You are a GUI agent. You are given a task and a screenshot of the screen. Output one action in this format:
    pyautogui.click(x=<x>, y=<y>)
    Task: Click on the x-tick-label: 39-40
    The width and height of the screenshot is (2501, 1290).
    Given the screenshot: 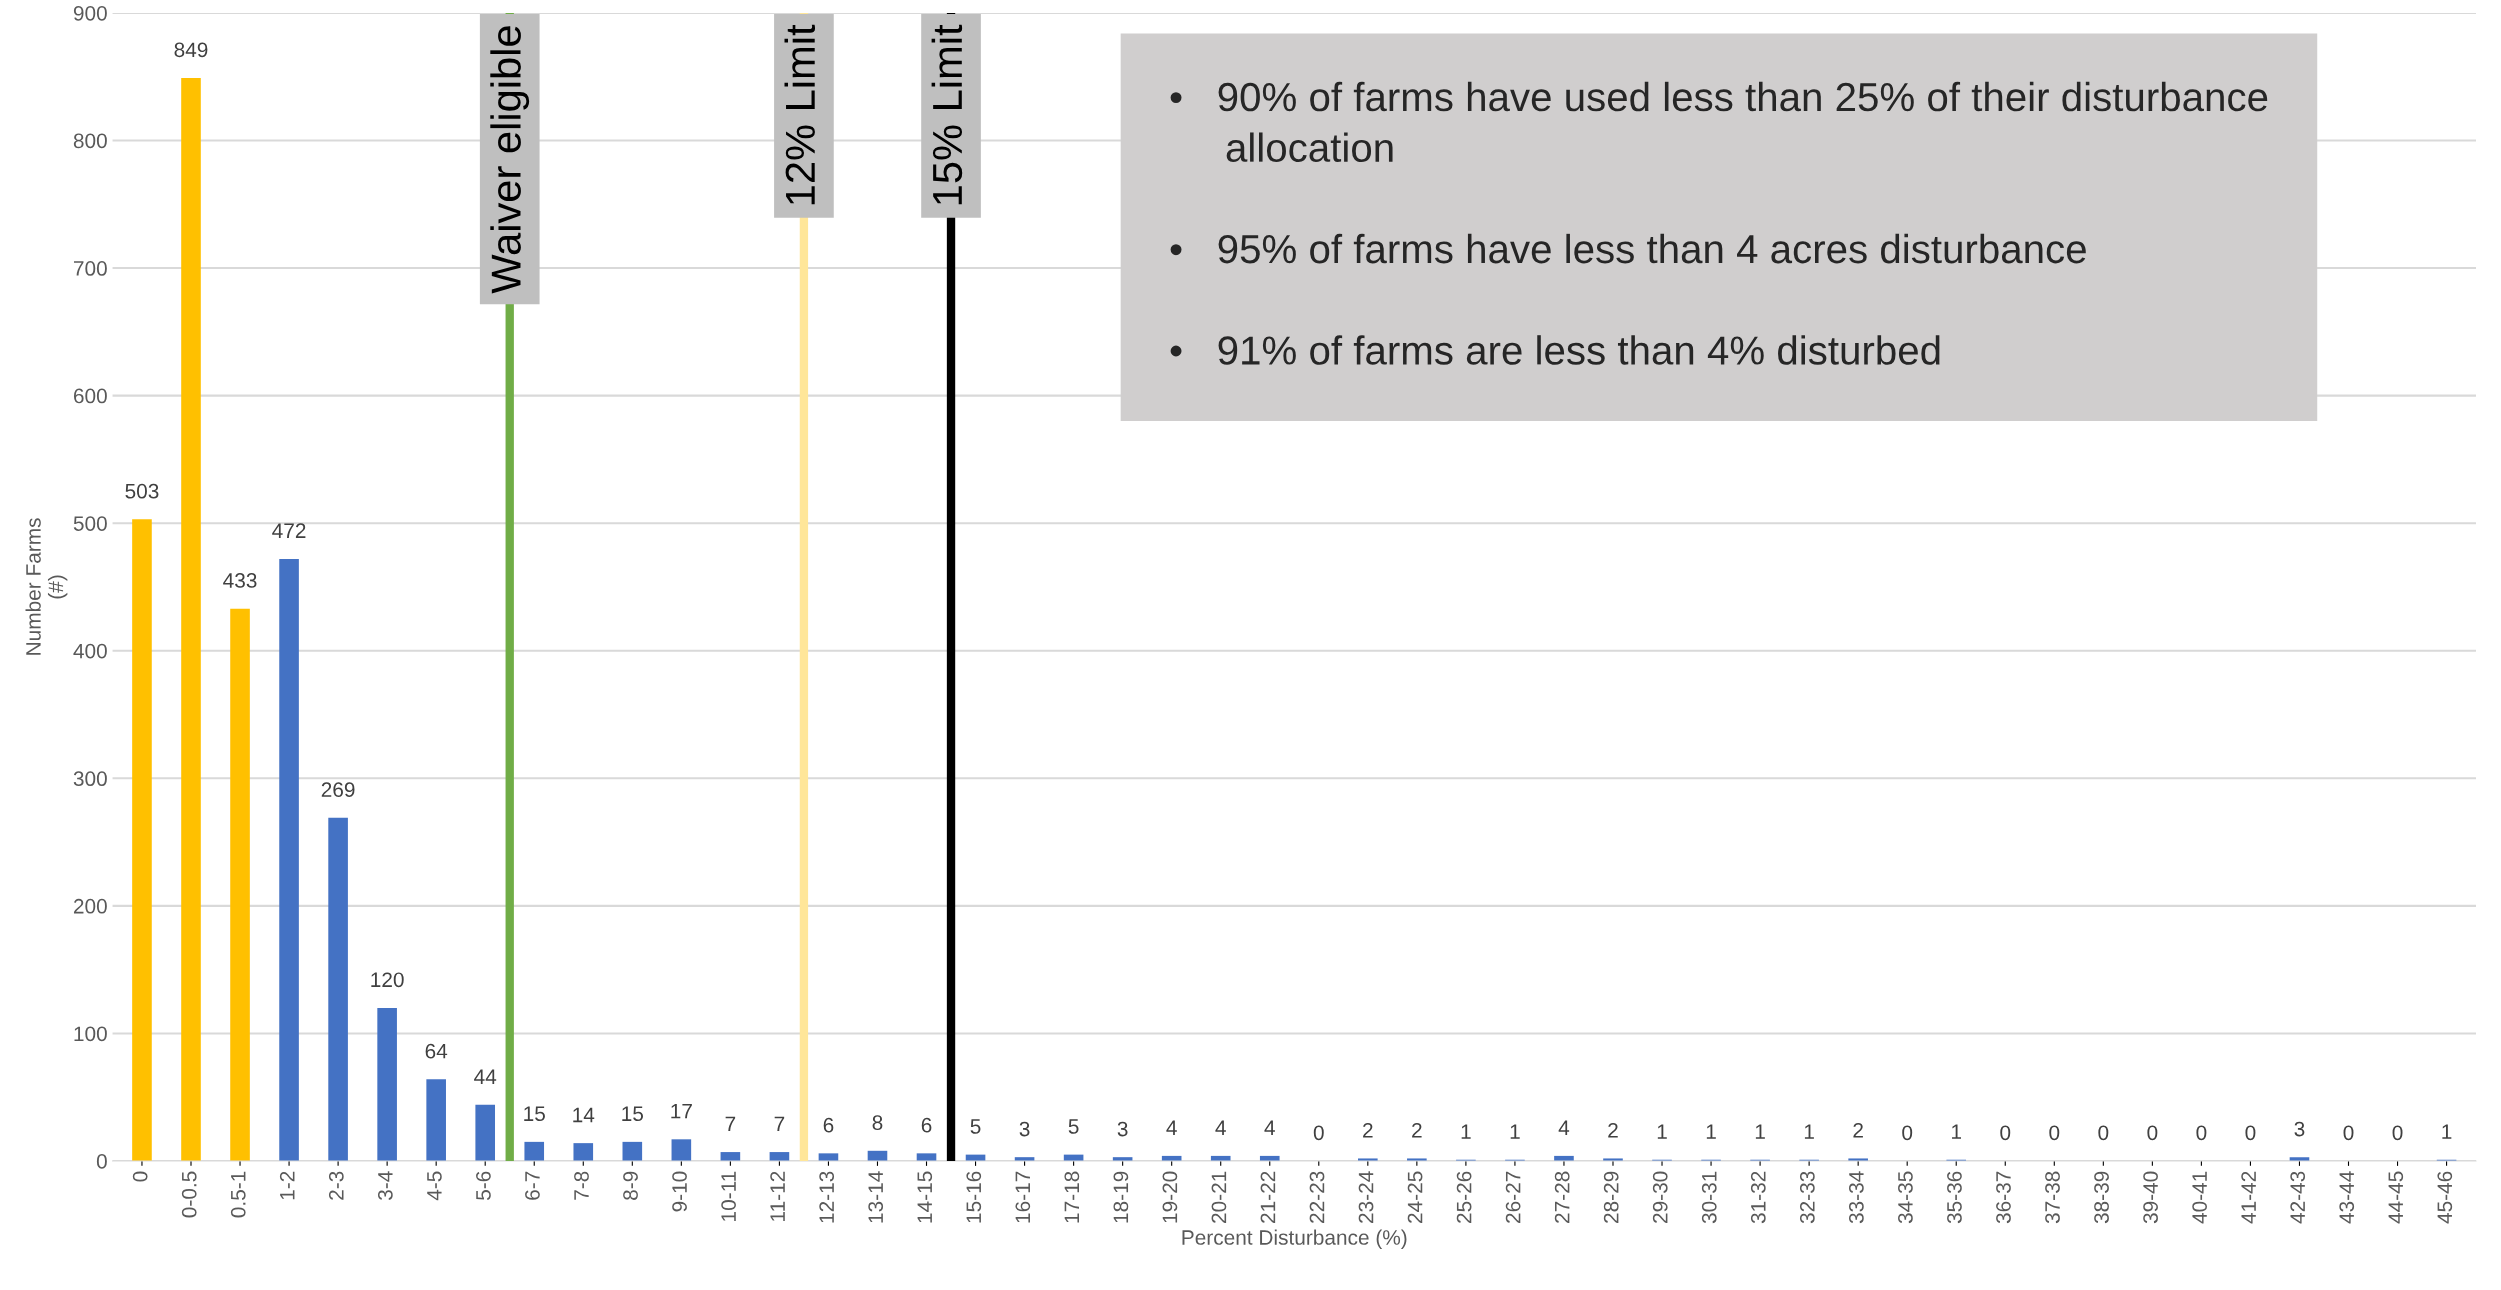 What is the action you would take?
    pyautogui.click(x=2150, y=1197)
    